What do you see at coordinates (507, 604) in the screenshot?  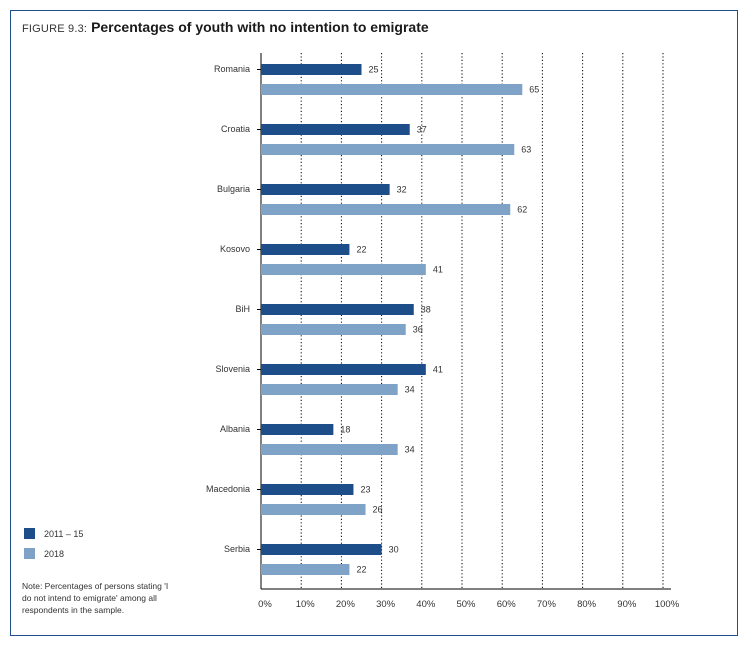 I see `x-tick-label: 60%` at bounding box center [507, 604].